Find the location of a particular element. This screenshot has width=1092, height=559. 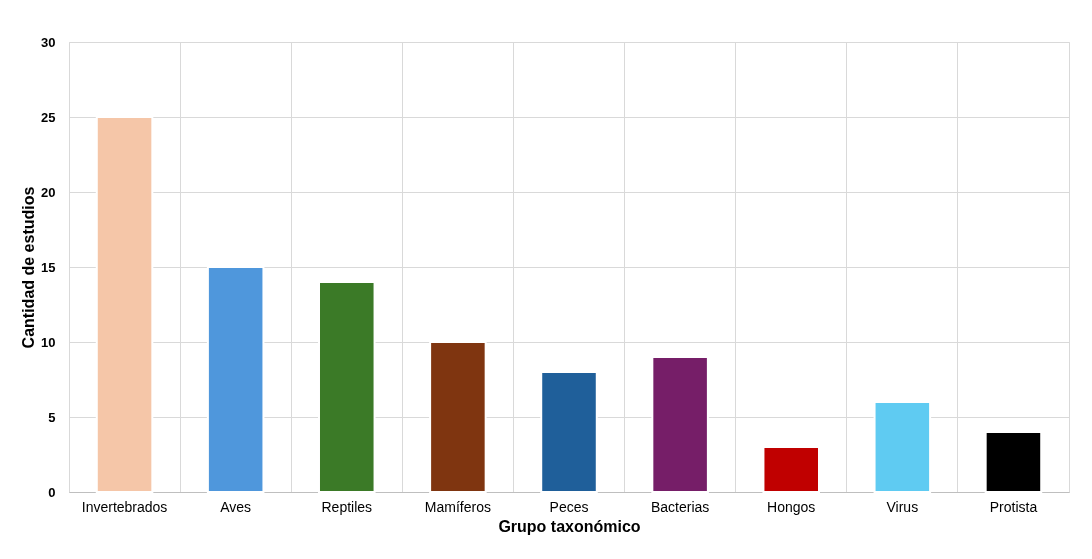

y-tick-label: 15 is located at coordinates (48, 267).